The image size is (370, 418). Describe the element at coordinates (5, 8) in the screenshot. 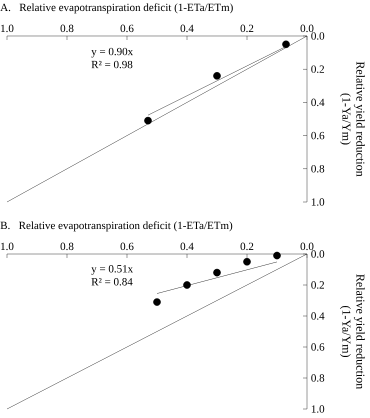

I see `chart-title: A.` at that location.